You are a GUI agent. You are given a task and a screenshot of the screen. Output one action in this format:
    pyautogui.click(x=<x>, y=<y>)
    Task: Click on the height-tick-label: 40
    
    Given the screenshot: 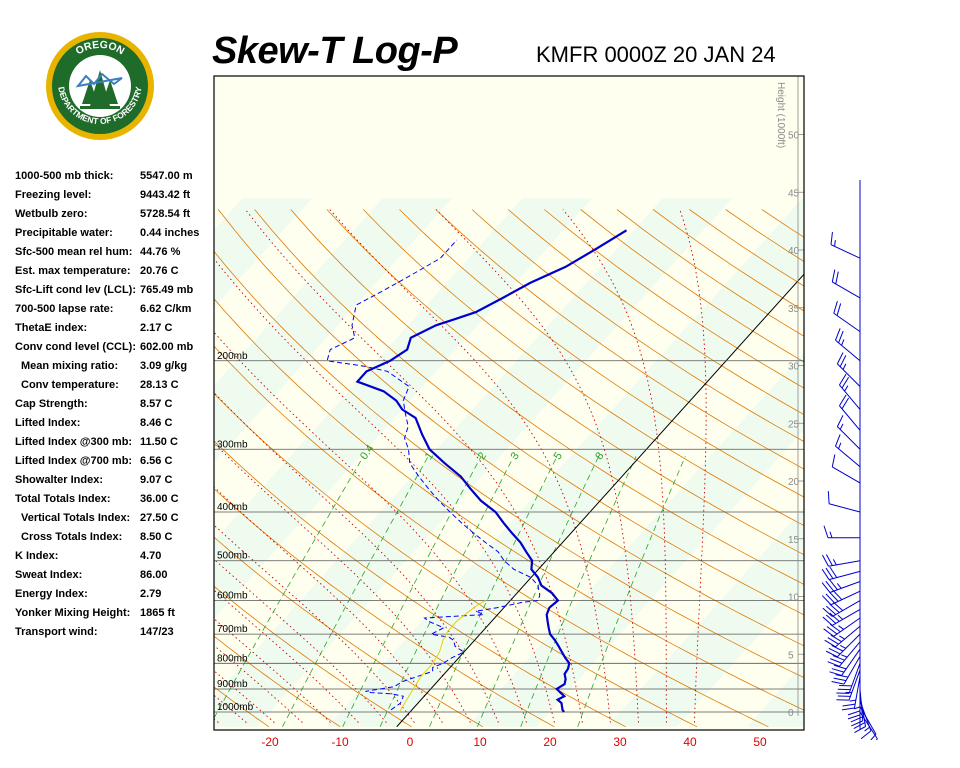 What is the action you would take?
    pyautogui.click(x=794, y=251)
    